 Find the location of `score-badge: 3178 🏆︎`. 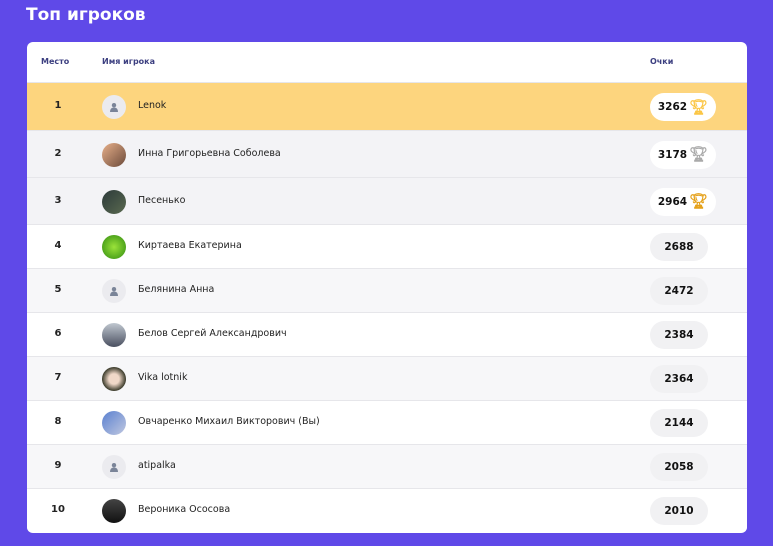

score-badge: 3178 🏆︎ is located at coordinates (683, 154).